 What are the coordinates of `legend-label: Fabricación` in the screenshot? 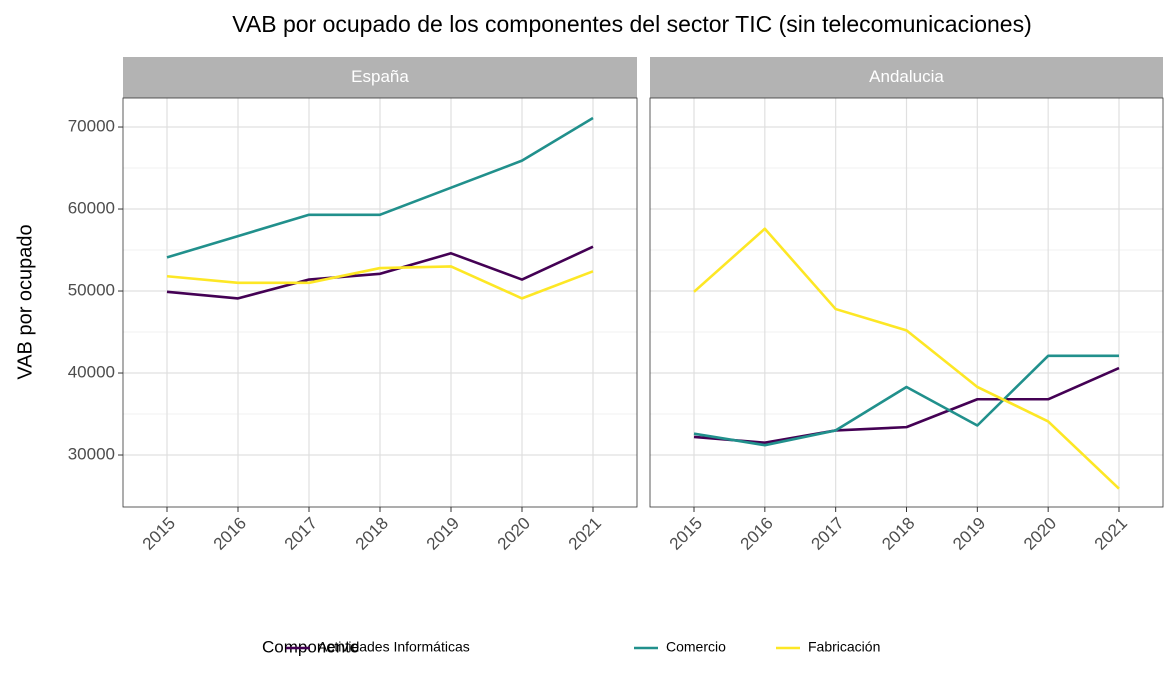 It's located at (844, 647).